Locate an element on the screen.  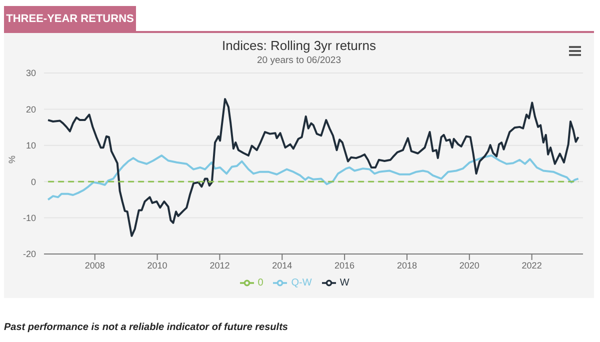
line-series is located at coordinates (313, 177).